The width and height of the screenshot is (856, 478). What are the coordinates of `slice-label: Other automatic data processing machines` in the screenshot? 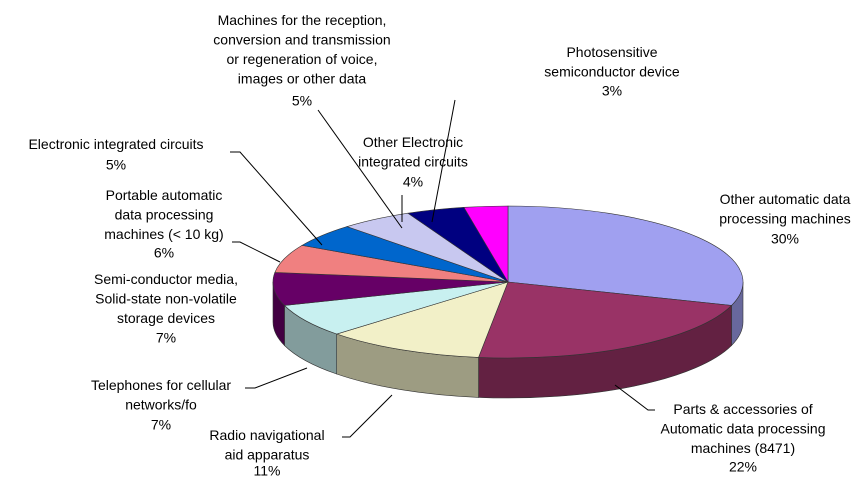 It's located at (785, 209).